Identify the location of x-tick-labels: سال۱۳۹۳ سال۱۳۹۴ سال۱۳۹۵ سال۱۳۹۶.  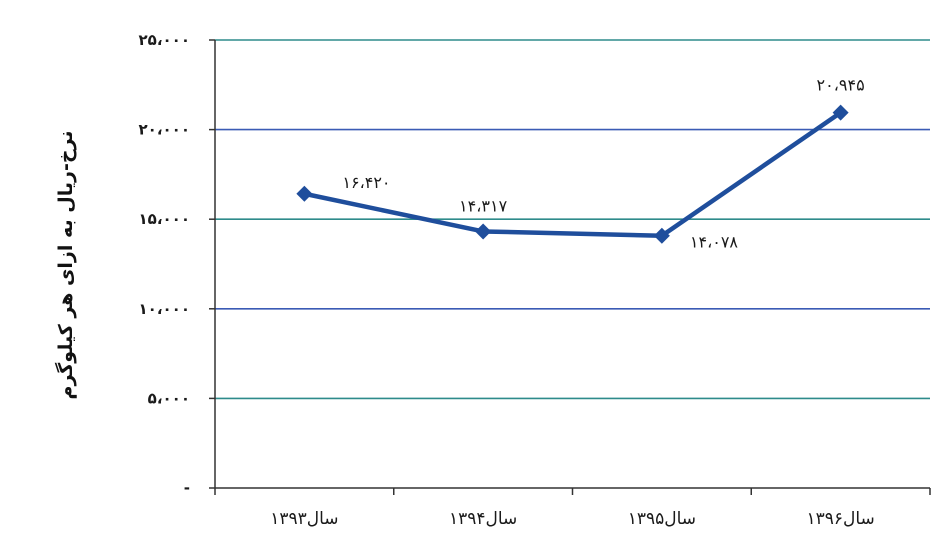
(572, 519).